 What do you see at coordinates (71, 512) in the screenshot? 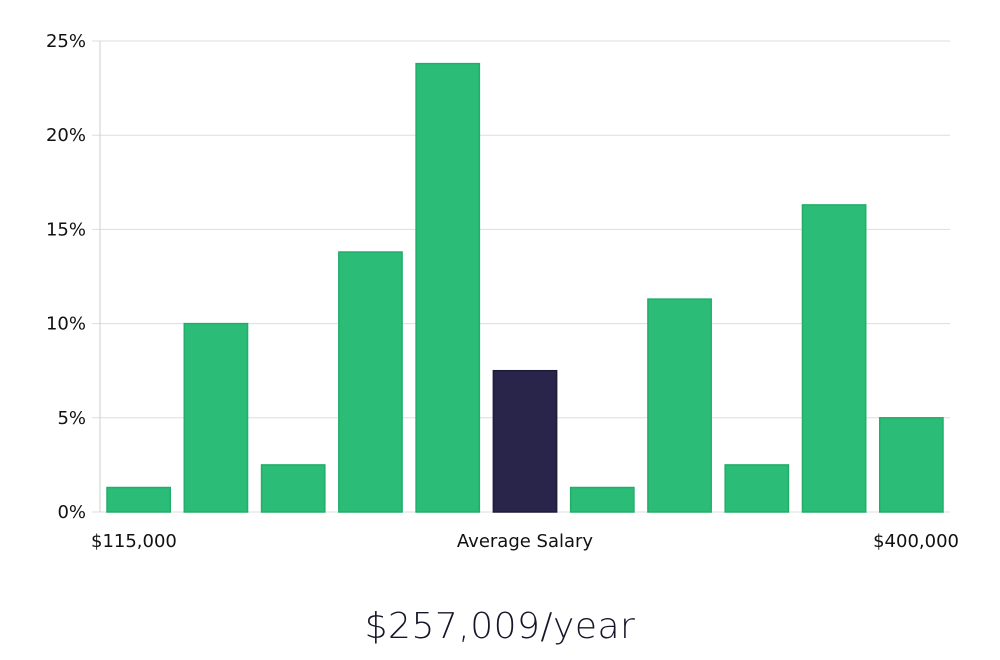
I see `y-tick-label: 0%` at bounding box center [71, 512].